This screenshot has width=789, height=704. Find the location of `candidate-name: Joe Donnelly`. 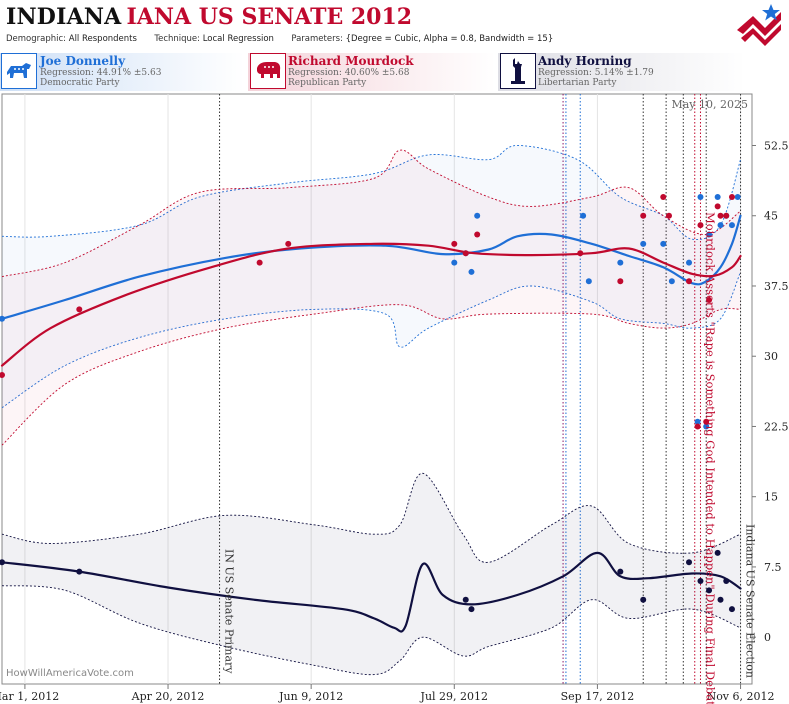

candidate-name: Joe Donnelly is located at coordinates (83, 61).